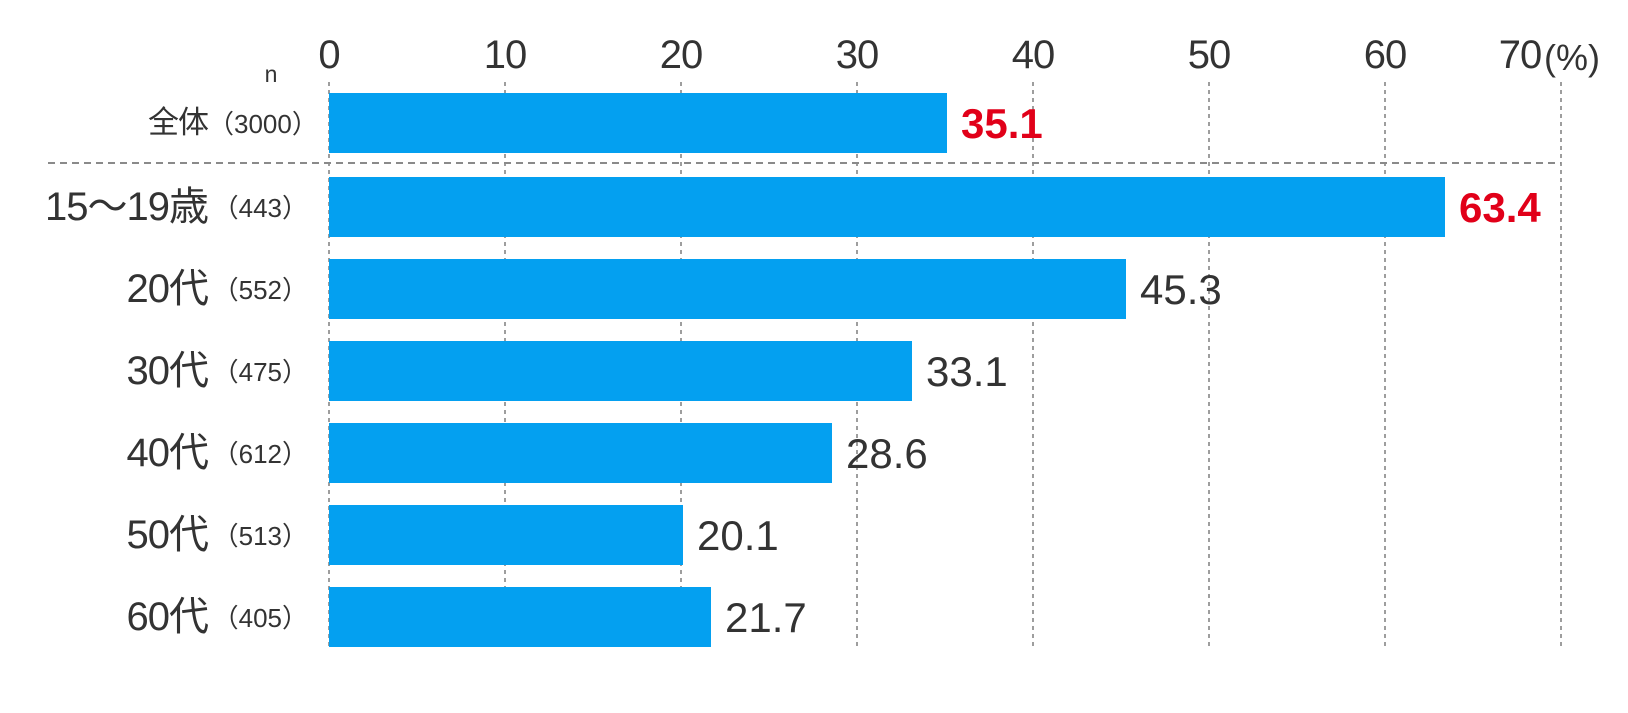 The height and width of the screenshot is (713, 1628). What do you see at coordinates (1033, 55) in the screenshot?
I see `x-axis-tick-label: 40` at bounding box center [1033, 55].